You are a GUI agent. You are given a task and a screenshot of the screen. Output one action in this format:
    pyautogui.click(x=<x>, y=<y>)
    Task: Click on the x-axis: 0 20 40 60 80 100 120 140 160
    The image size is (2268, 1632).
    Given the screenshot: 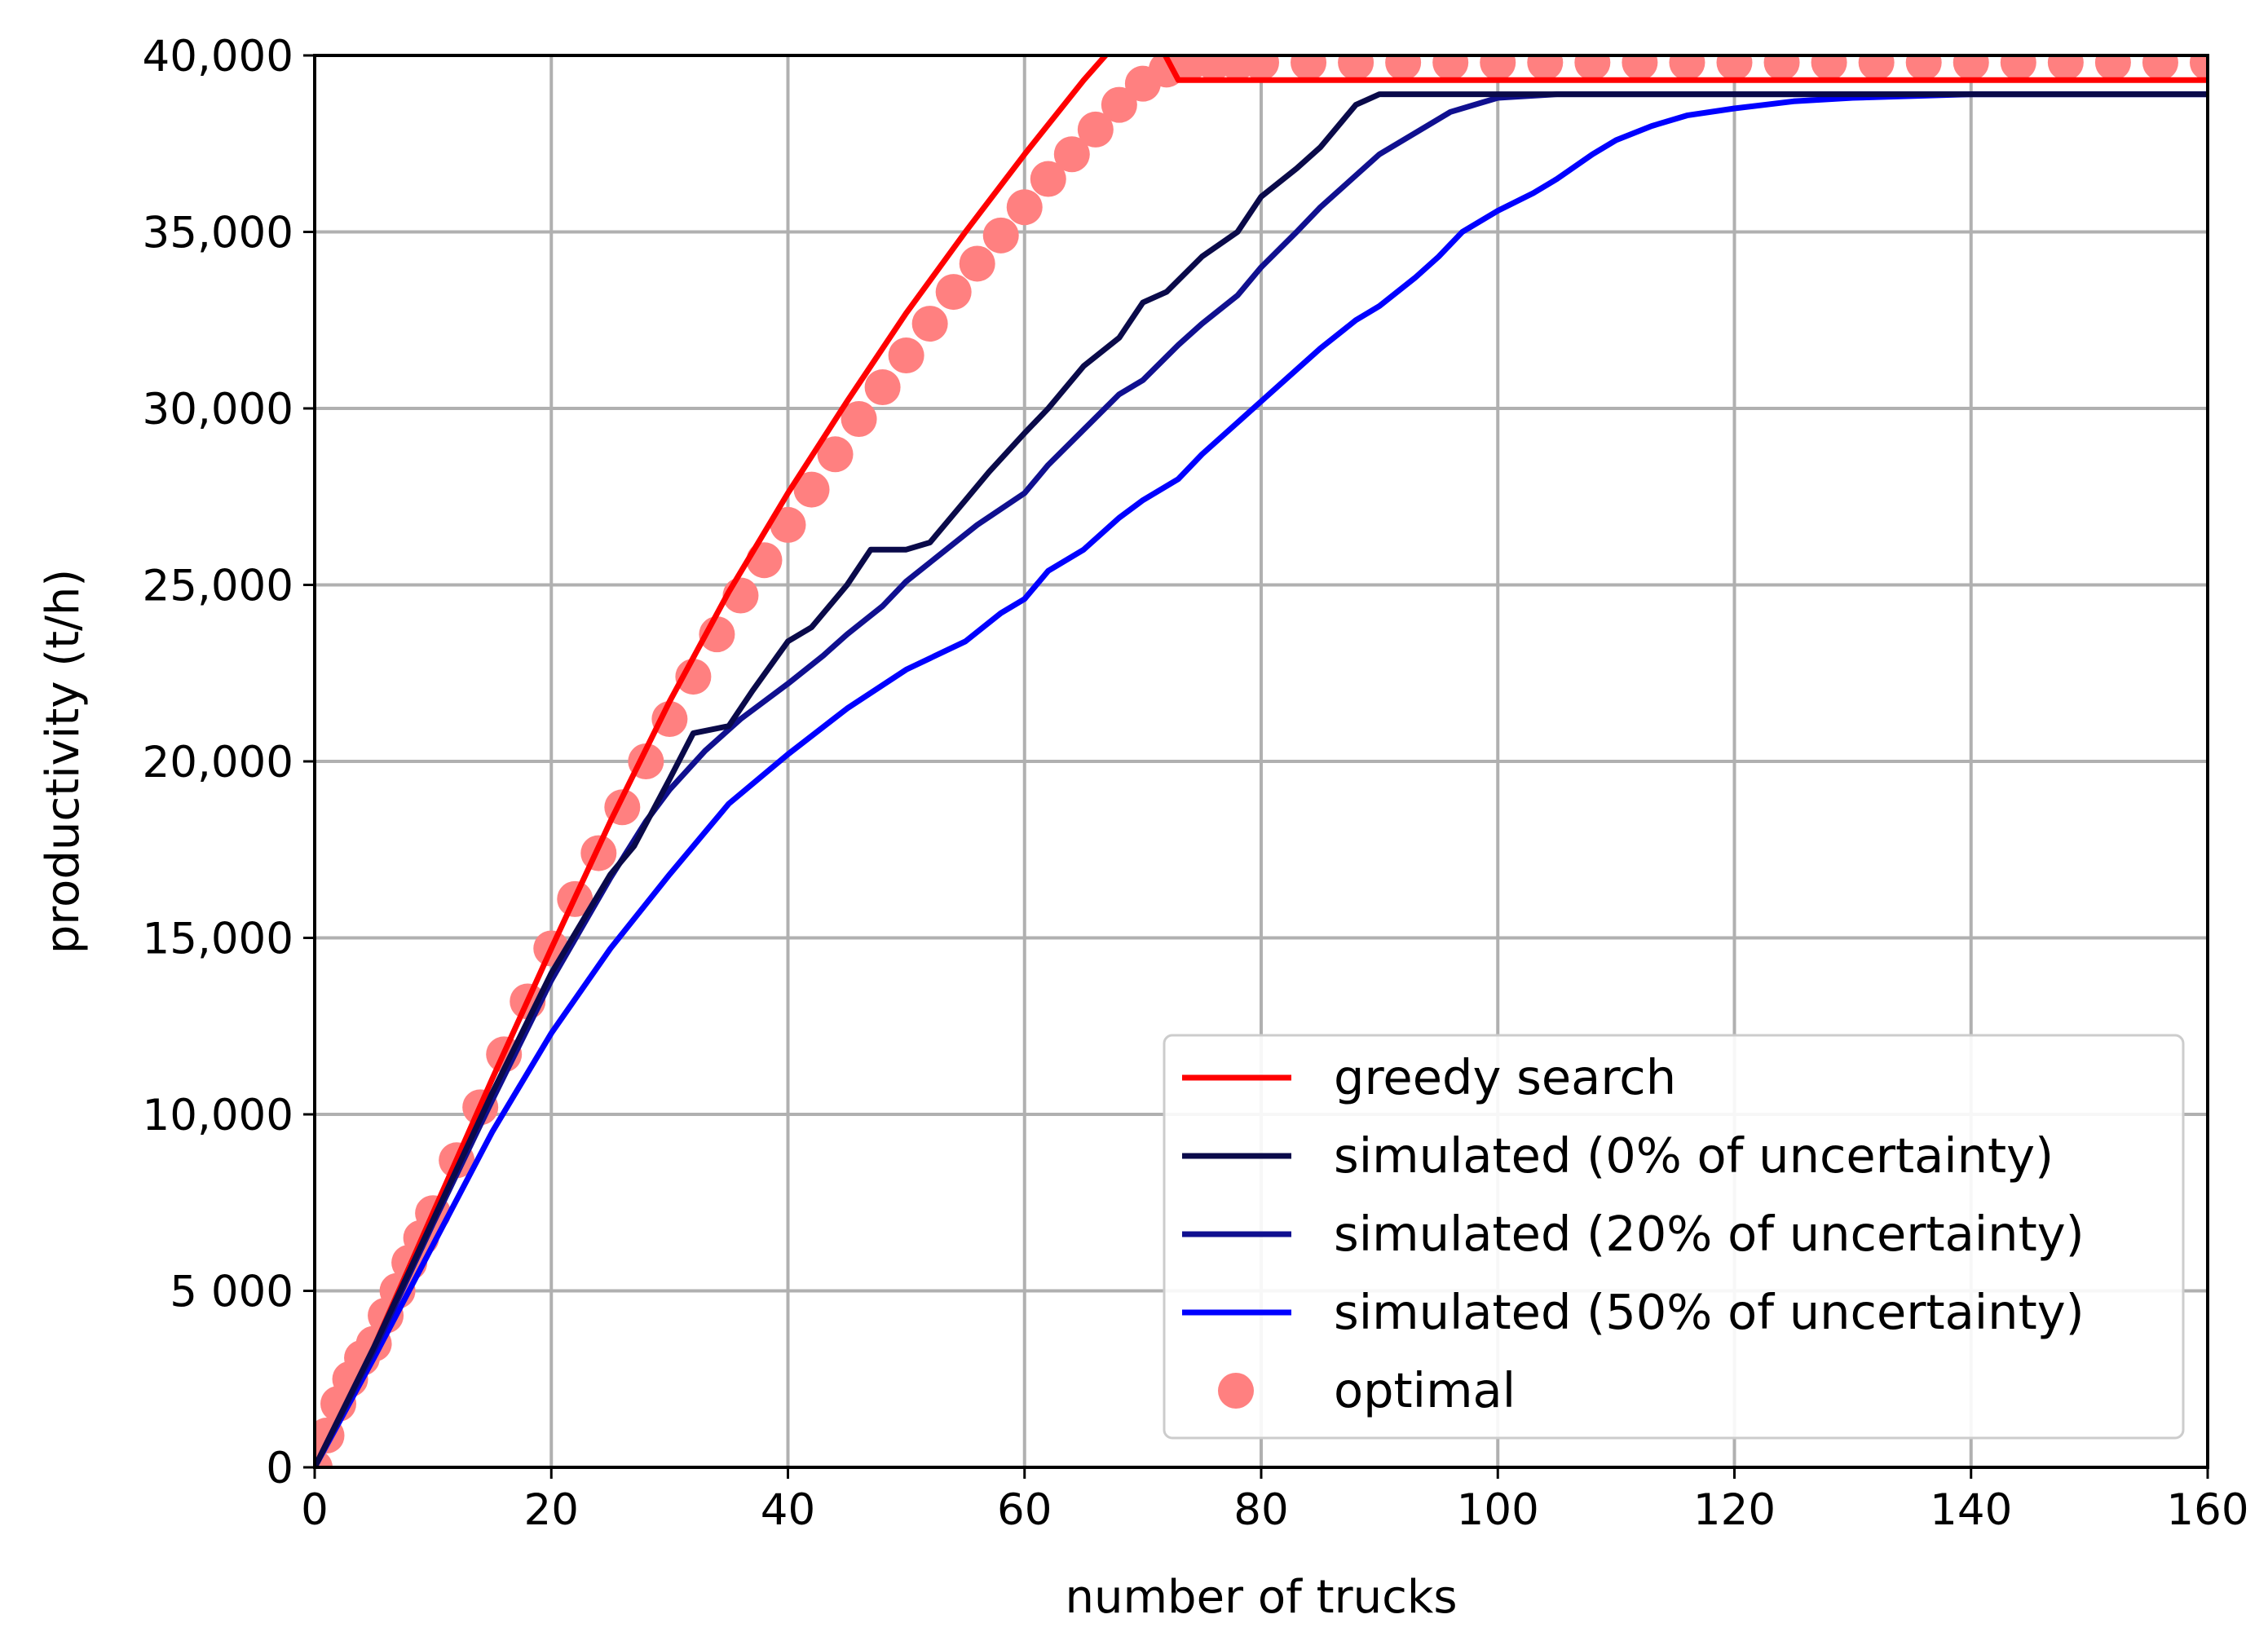 What is the action you would take?
    pyautogui.click(x=1275, y=1501)
    